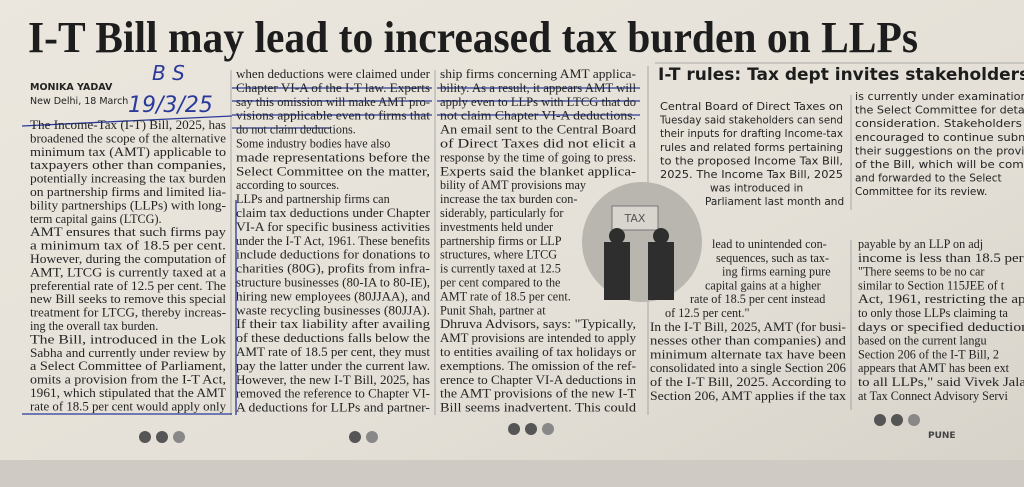 Image resolution: width=1024 pixels, height=487 pixels. I want to click on body-line: of the I-T Bill, 2025. According to, so click(748, 382).